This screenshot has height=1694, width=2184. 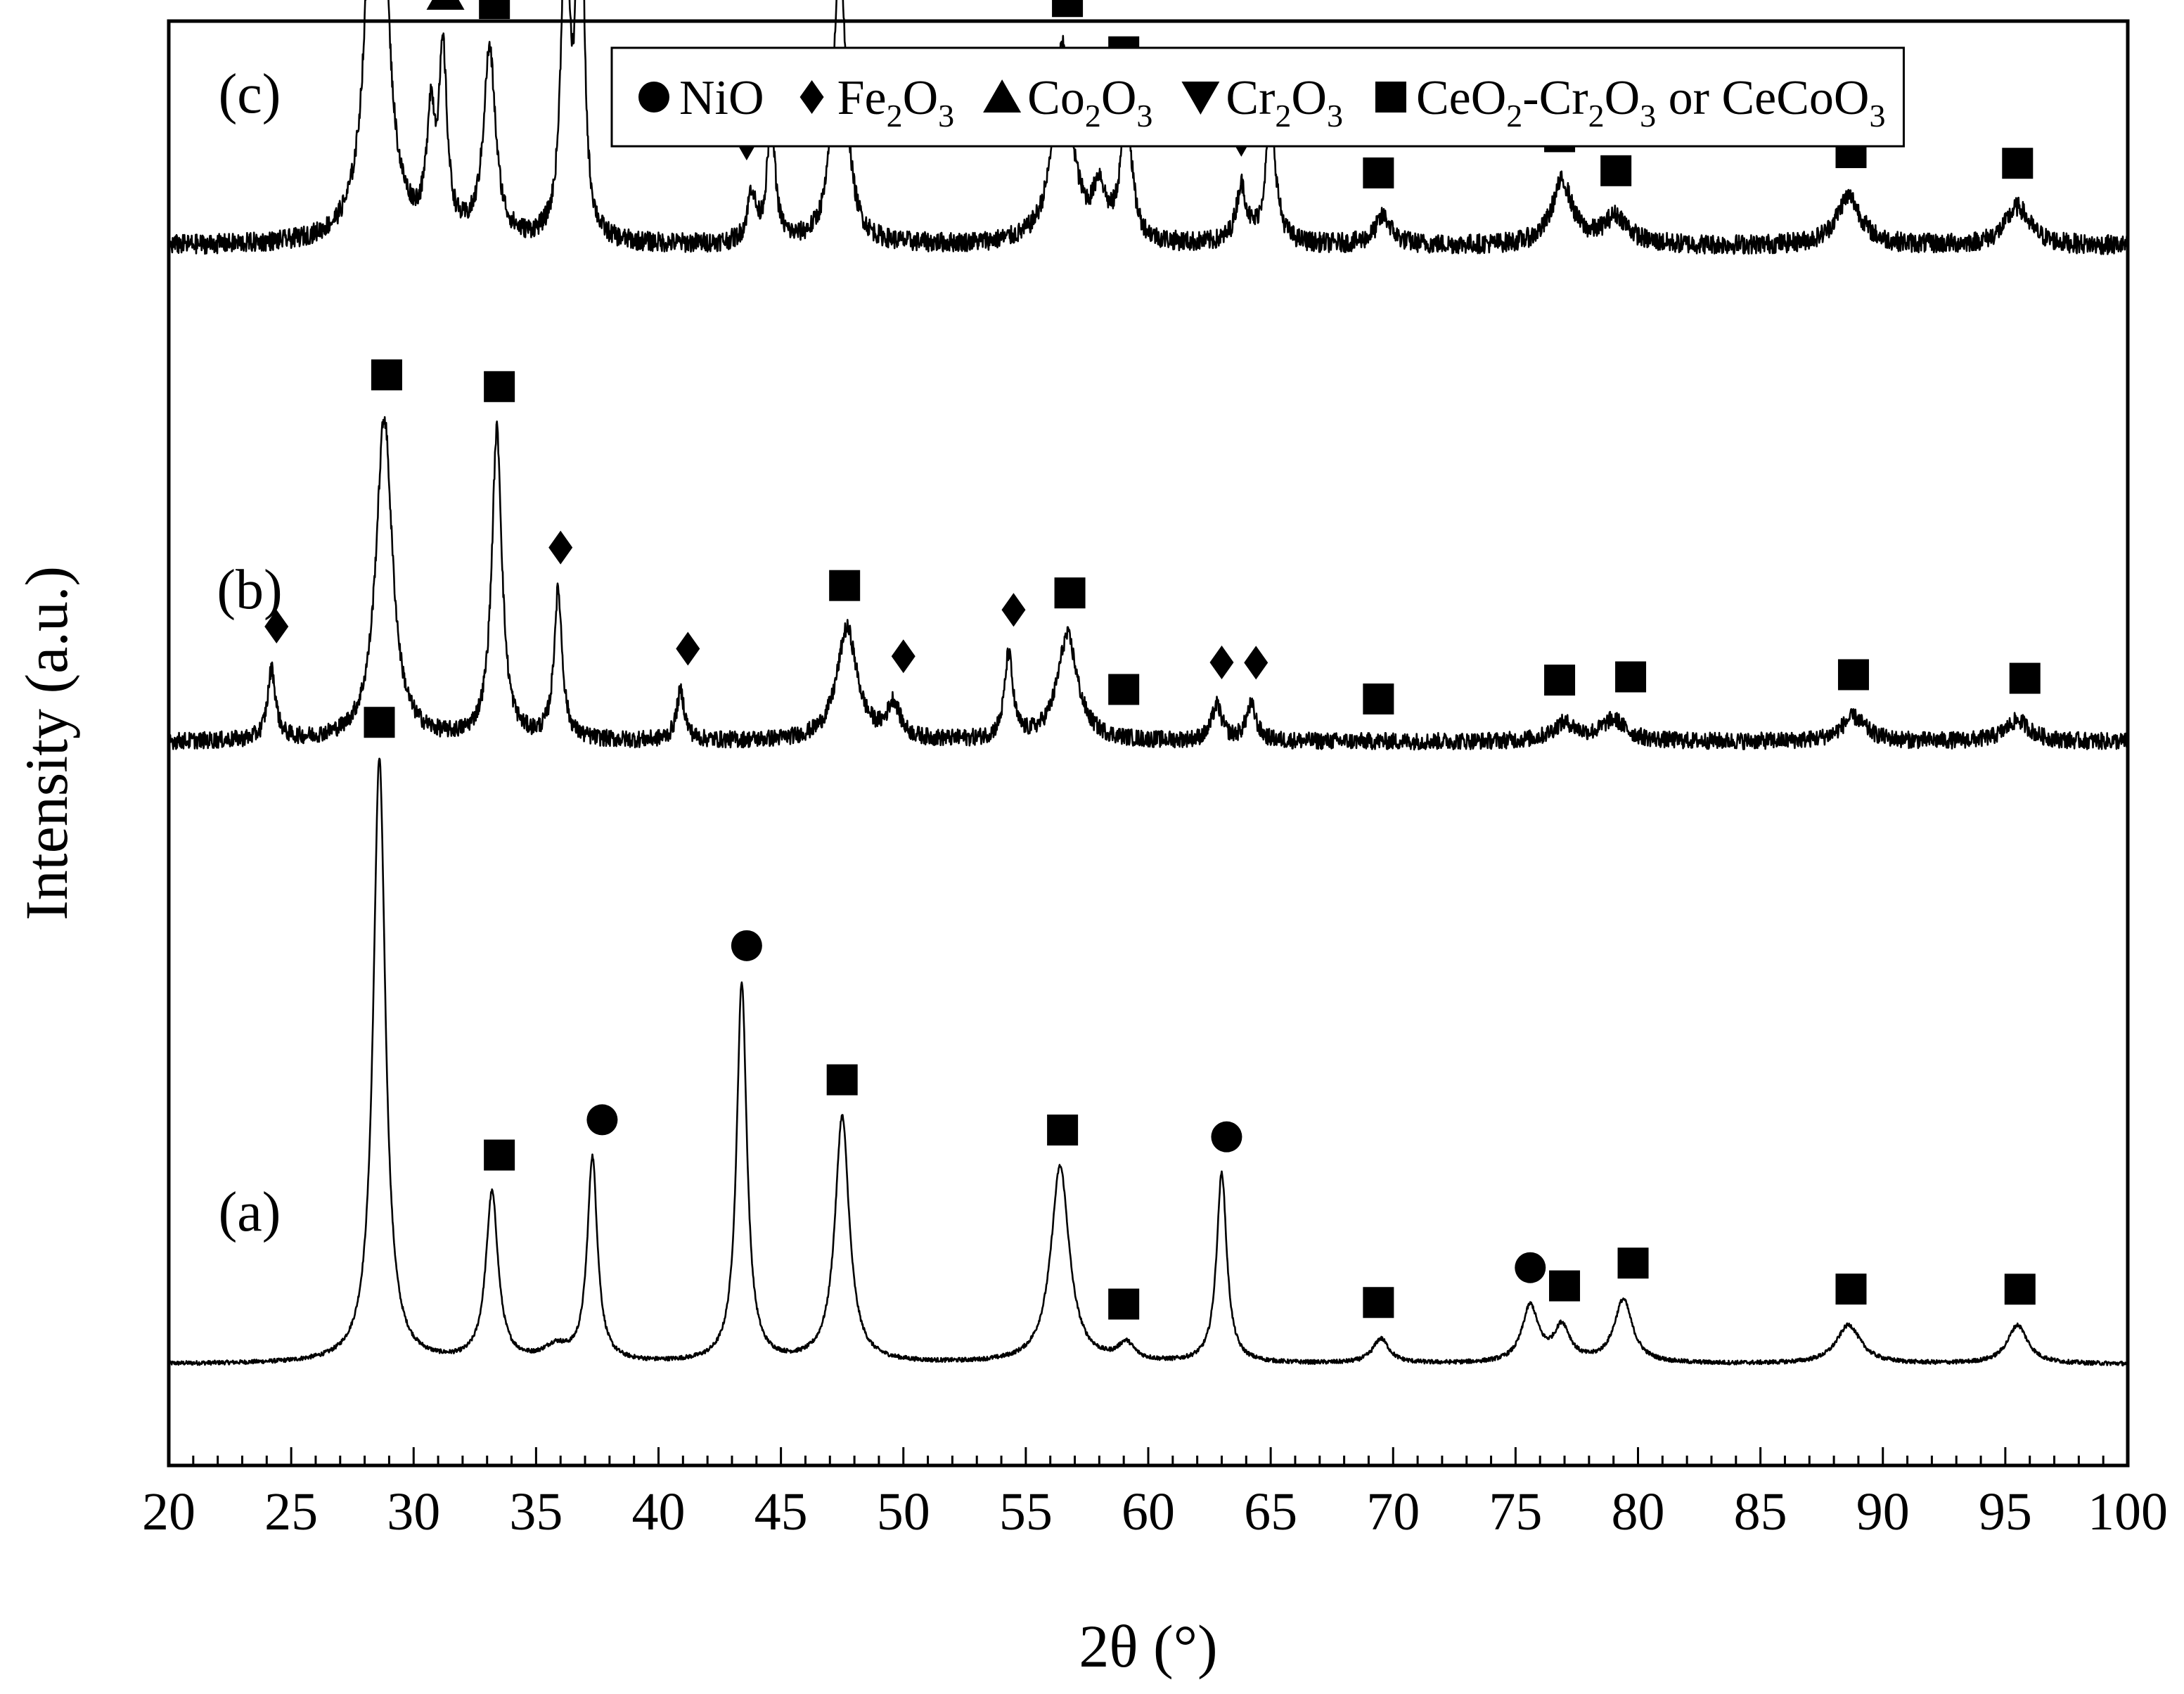 What do you see at coordinates (862, 98) in the screenshot?
I see `legend-text-part: Fe` at bounding box center [862, 98].